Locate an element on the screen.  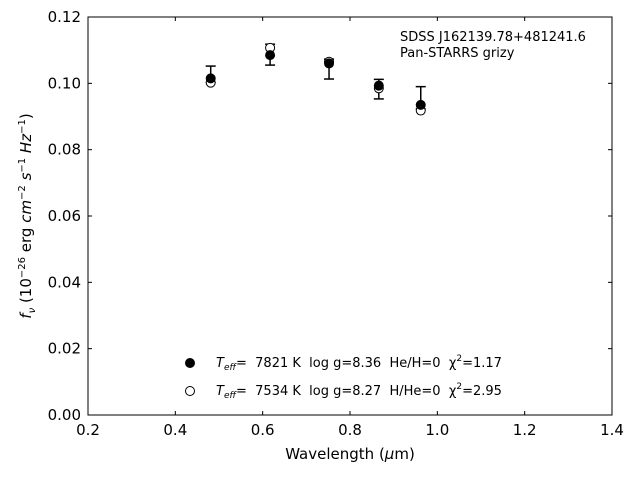
y-axis-label: fν (10−26 erg cm−2 s−1 Hz−1) is located at coordinates (27, 215).